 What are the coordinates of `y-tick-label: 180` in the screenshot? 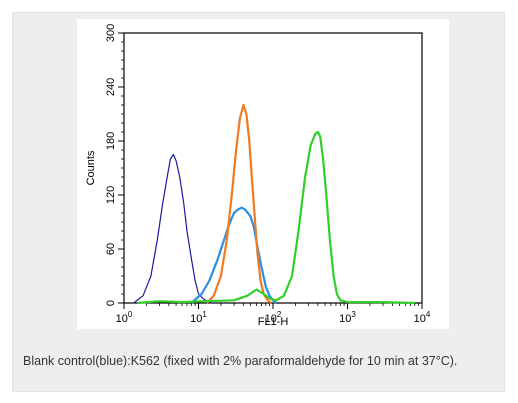 It's located at (111, 141).